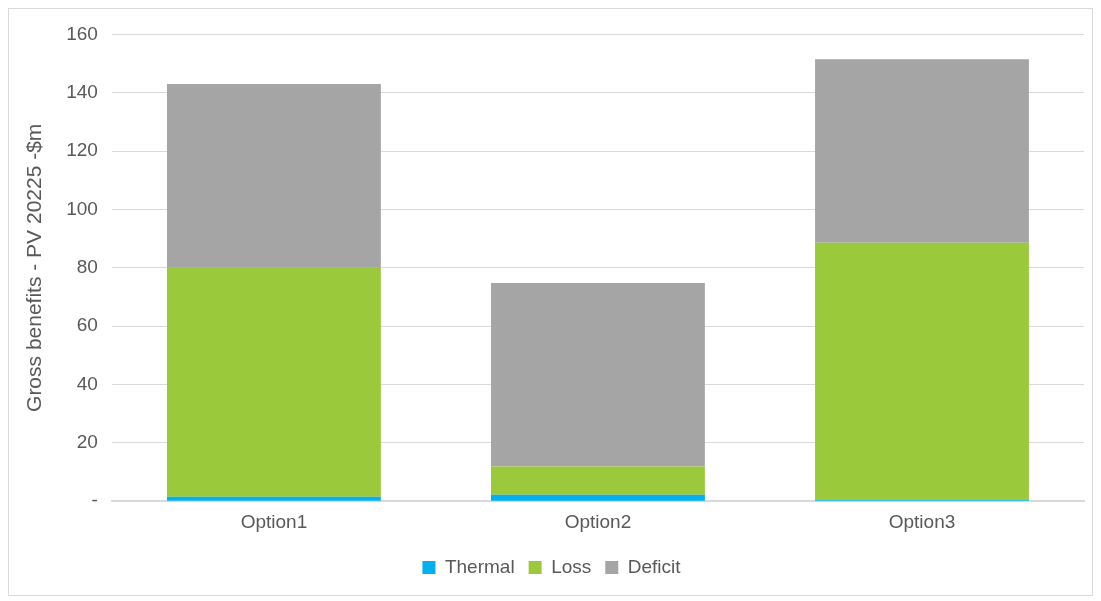 This screenshot has height=601, width=1101. Describe the element at coordinates (87, 267) in the screenshot. I see `y-tick-label: 80` at that location.